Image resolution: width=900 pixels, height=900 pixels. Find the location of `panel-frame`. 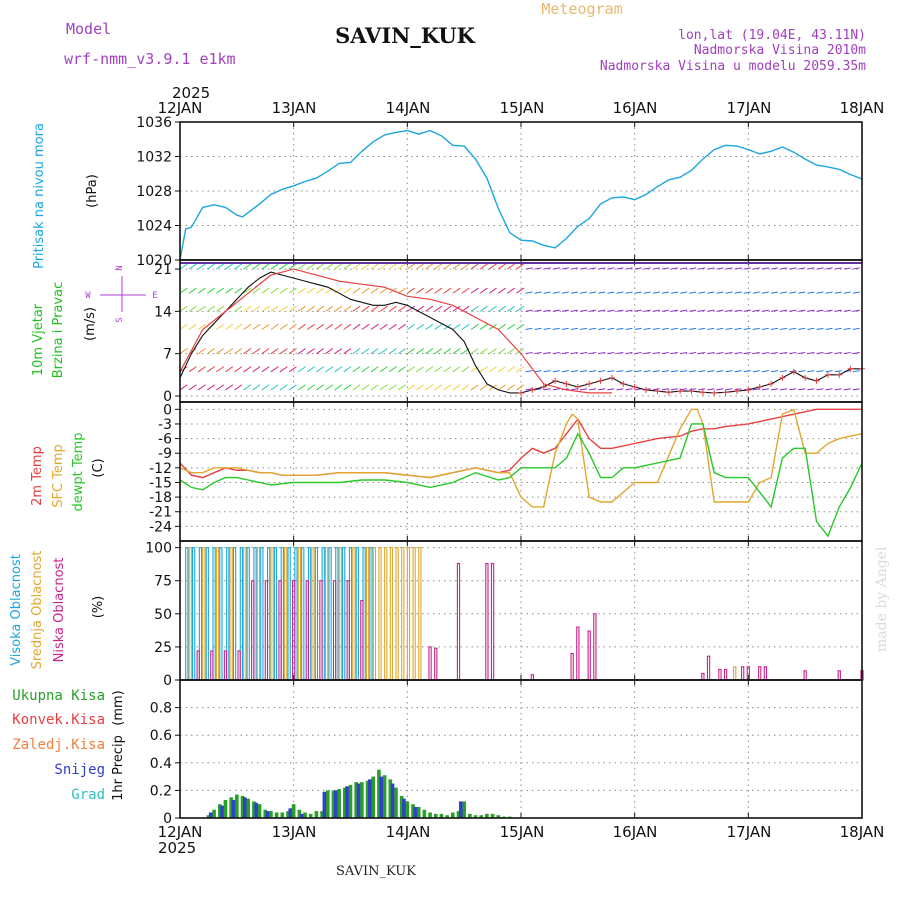

panel-frame is located at coordinates (521, 610).